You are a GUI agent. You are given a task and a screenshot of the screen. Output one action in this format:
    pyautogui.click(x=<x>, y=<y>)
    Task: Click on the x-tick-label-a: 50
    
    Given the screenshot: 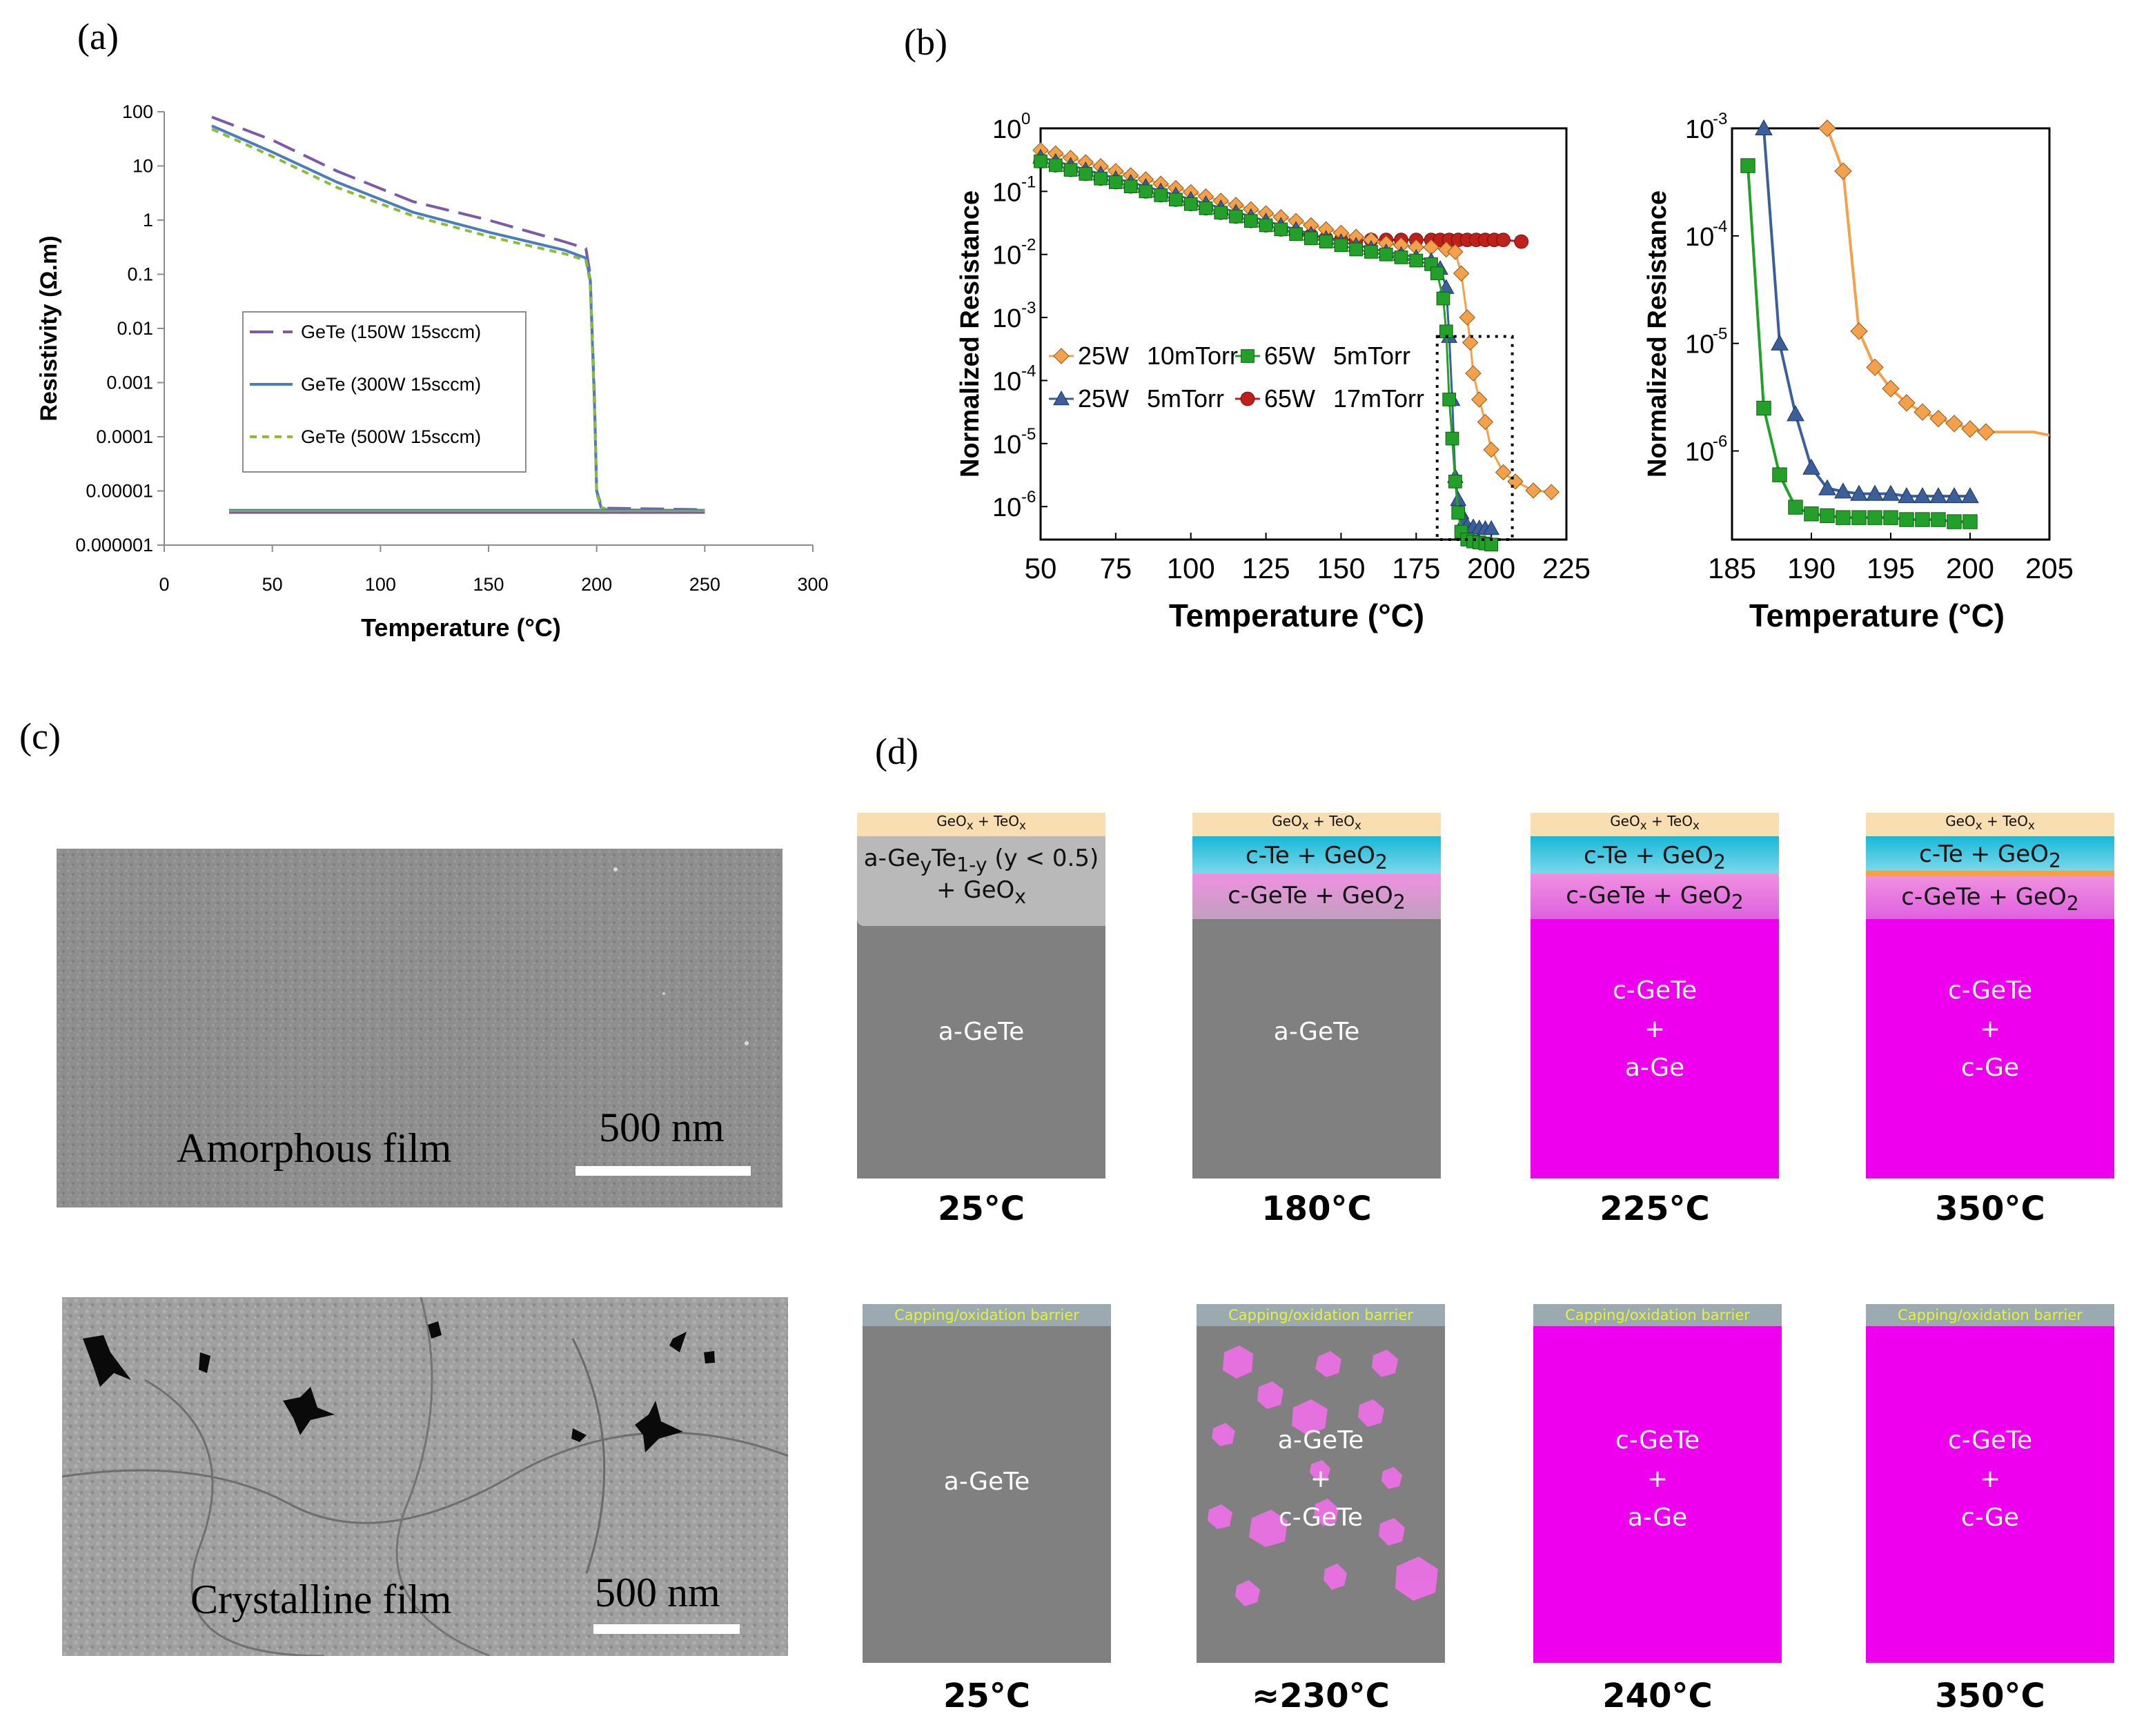 What is the action you would take?
    pyautogui.click(x=272, y=585)
    